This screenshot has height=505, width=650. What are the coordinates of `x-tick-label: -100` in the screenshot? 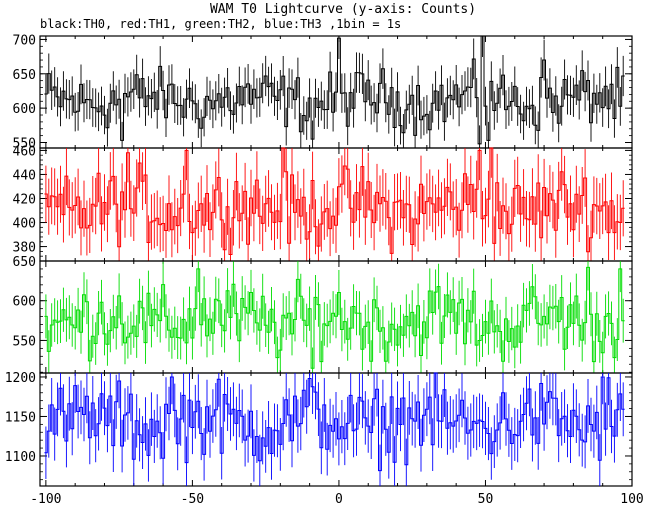 It's located at (45, 498).